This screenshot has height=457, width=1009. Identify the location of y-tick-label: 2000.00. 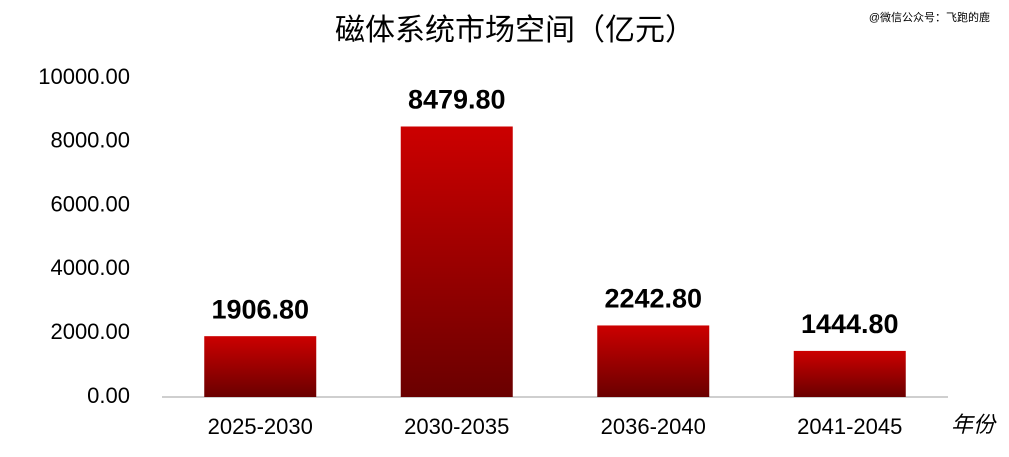
(90, 331).